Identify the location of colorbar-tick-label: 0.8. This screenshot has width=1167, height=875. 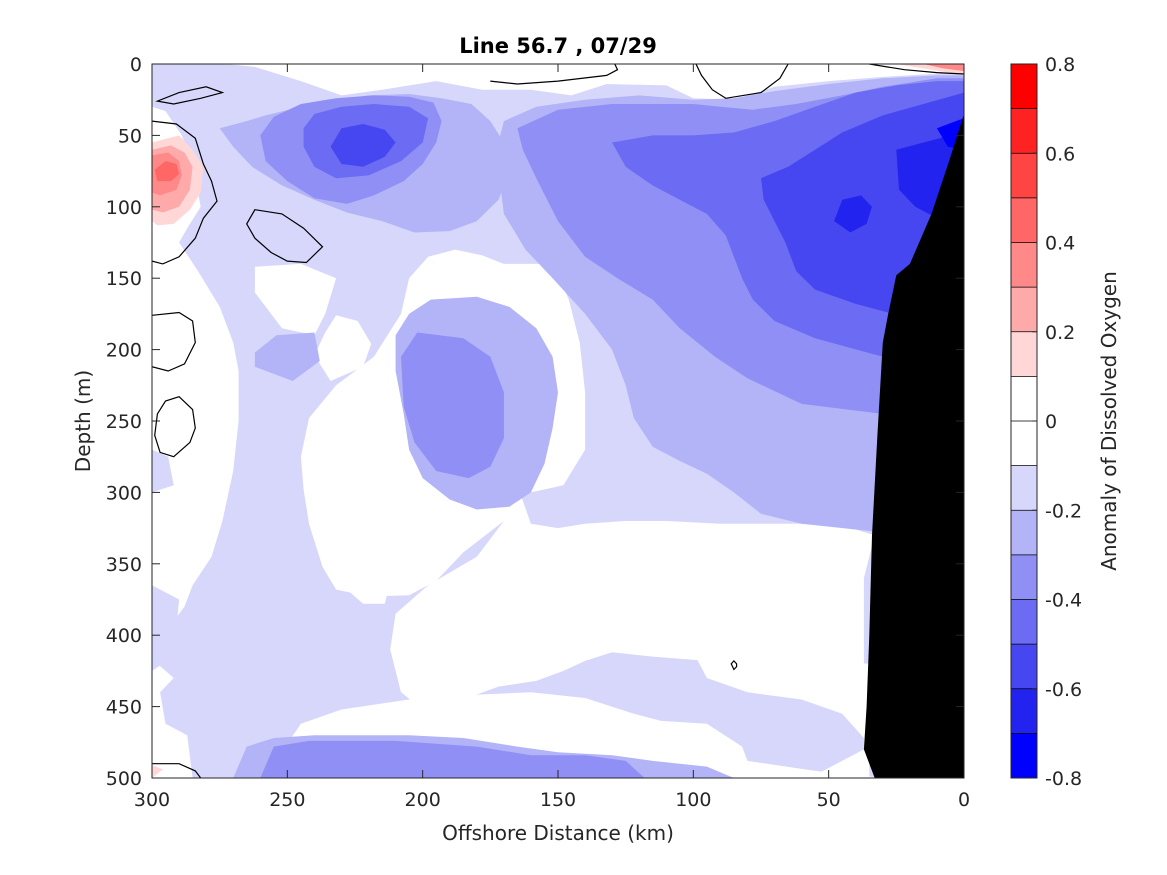
(1060, 65).